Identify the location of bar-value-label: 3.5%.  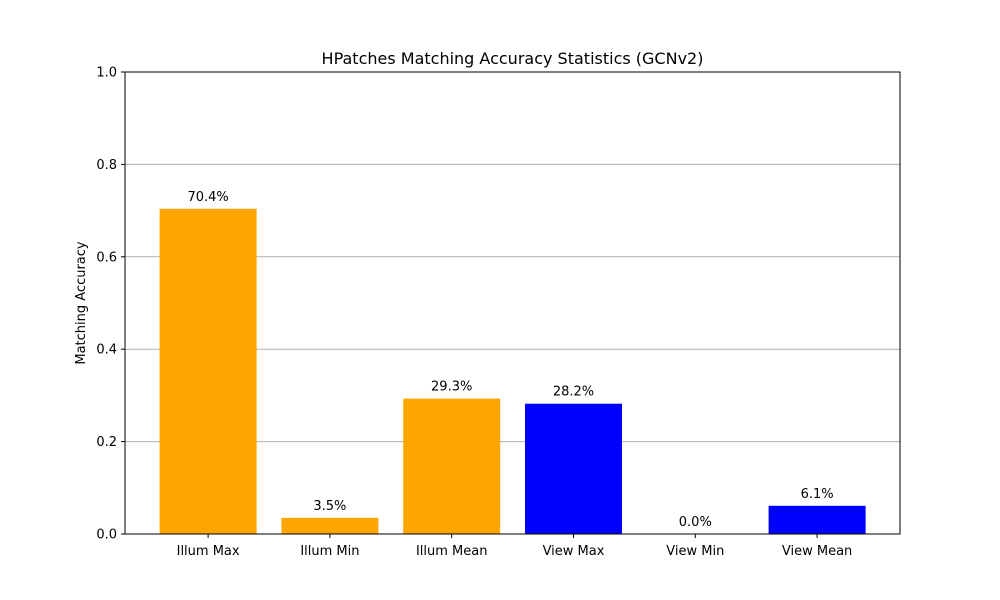
(329, 506).